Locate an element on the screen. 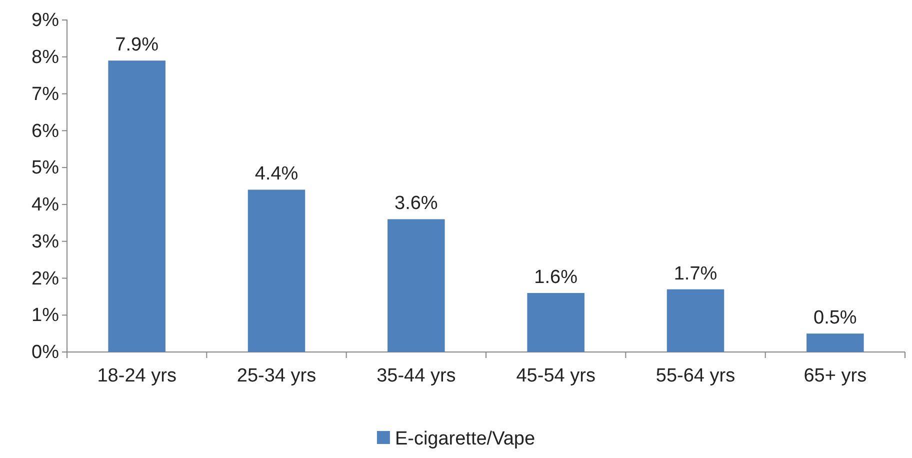 The height and width of the screenshot is (458, 912). y-tick-label: 2% is located at coordinates (46, 279).